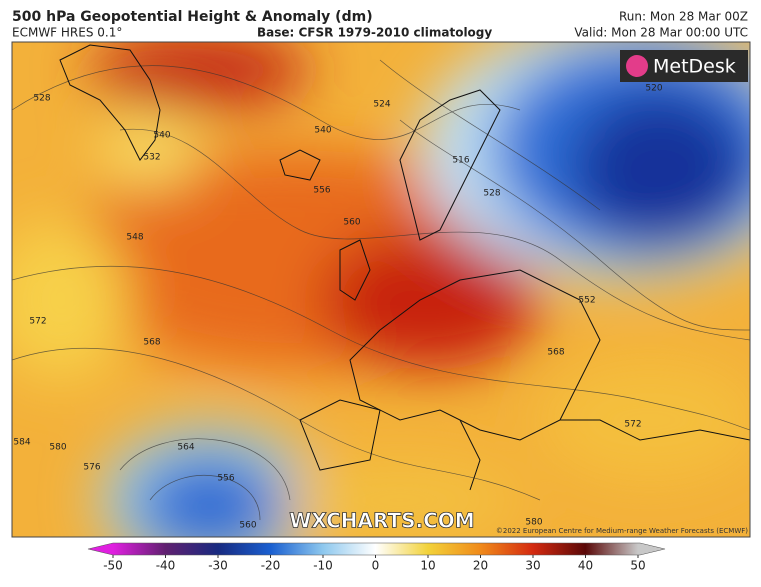  What do you see at coordinates (585, 566) in the screenshot?
I see `colorbar-tick-label: 40` at bounding box center [585, 566].